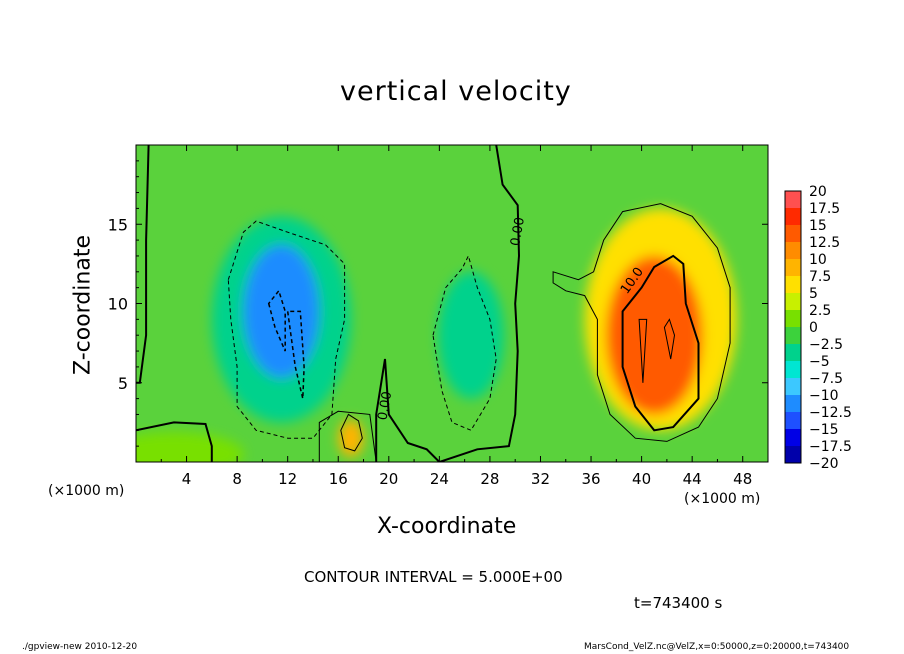 The height and width of the screenshot is (654, 904). What do you see at coordinates (830, 447) in the screenshot?
I see `colorbar-label: −17.5` at bounding box center [830, 447].